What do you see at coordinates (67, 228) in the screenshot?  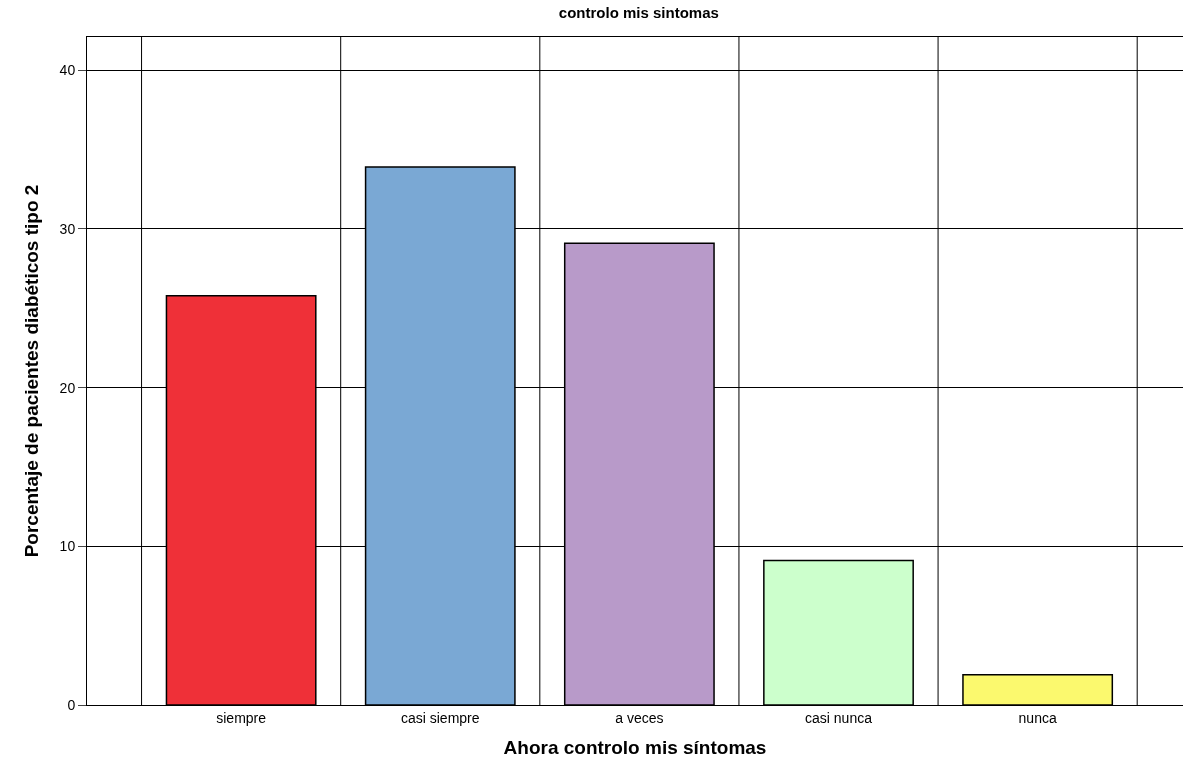 I see `y-tick-label: 30` at bounding box center [67, 228].